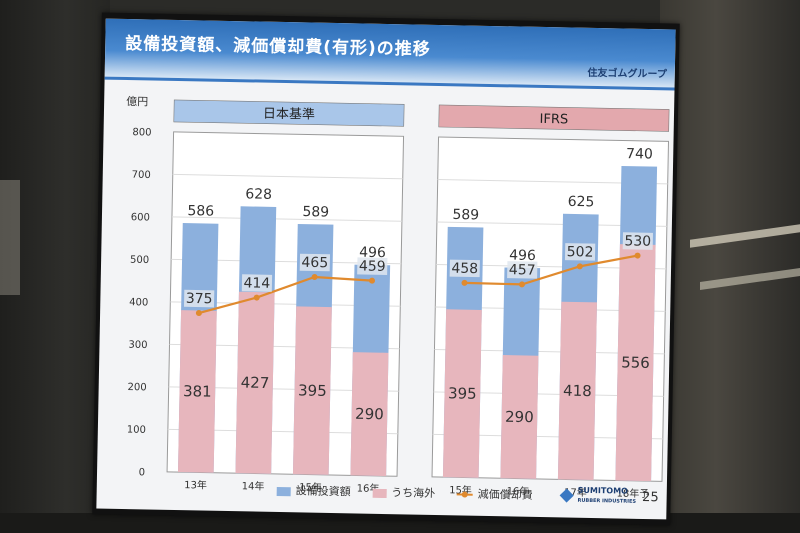 This screenshot has width=800, height=533. What do you see at coordinates (138, 302) in the screenshot?
I see `y-tick-label-400: 400` at bounding box center [138, 302].